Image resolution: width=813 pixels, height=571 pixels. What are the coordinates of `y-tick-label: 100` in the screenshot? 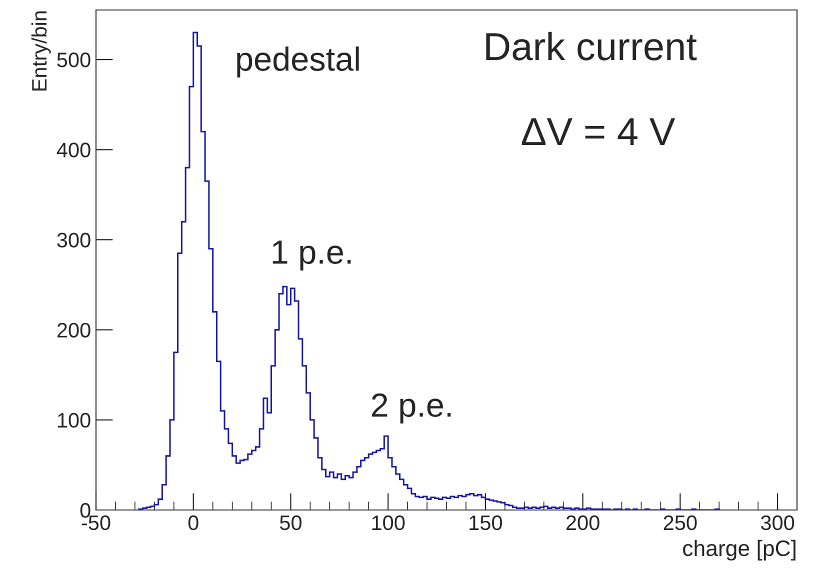 It's located at (74, 420).